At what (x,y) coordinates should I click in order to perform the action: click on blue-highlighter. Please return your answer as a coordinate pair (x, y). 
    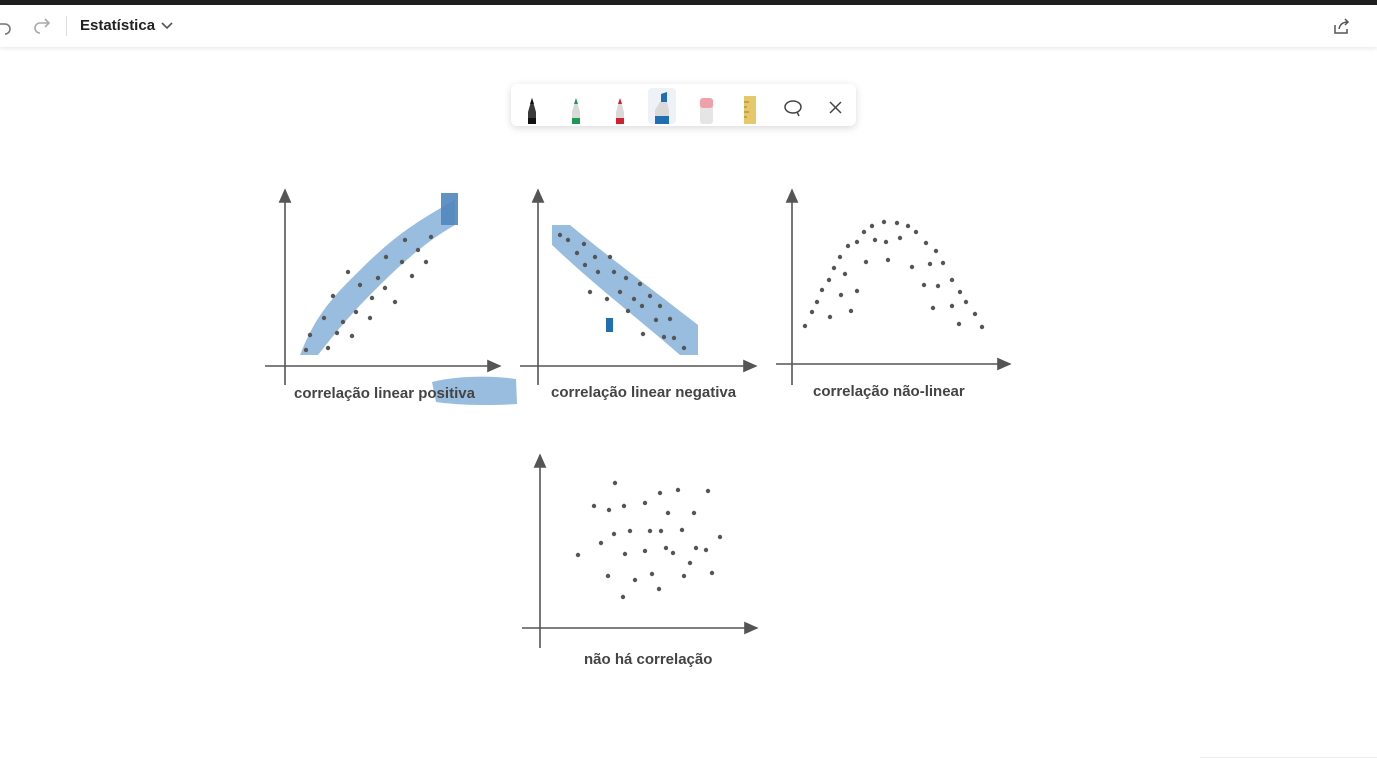
    Looking at the image, I should click on (662, 106).